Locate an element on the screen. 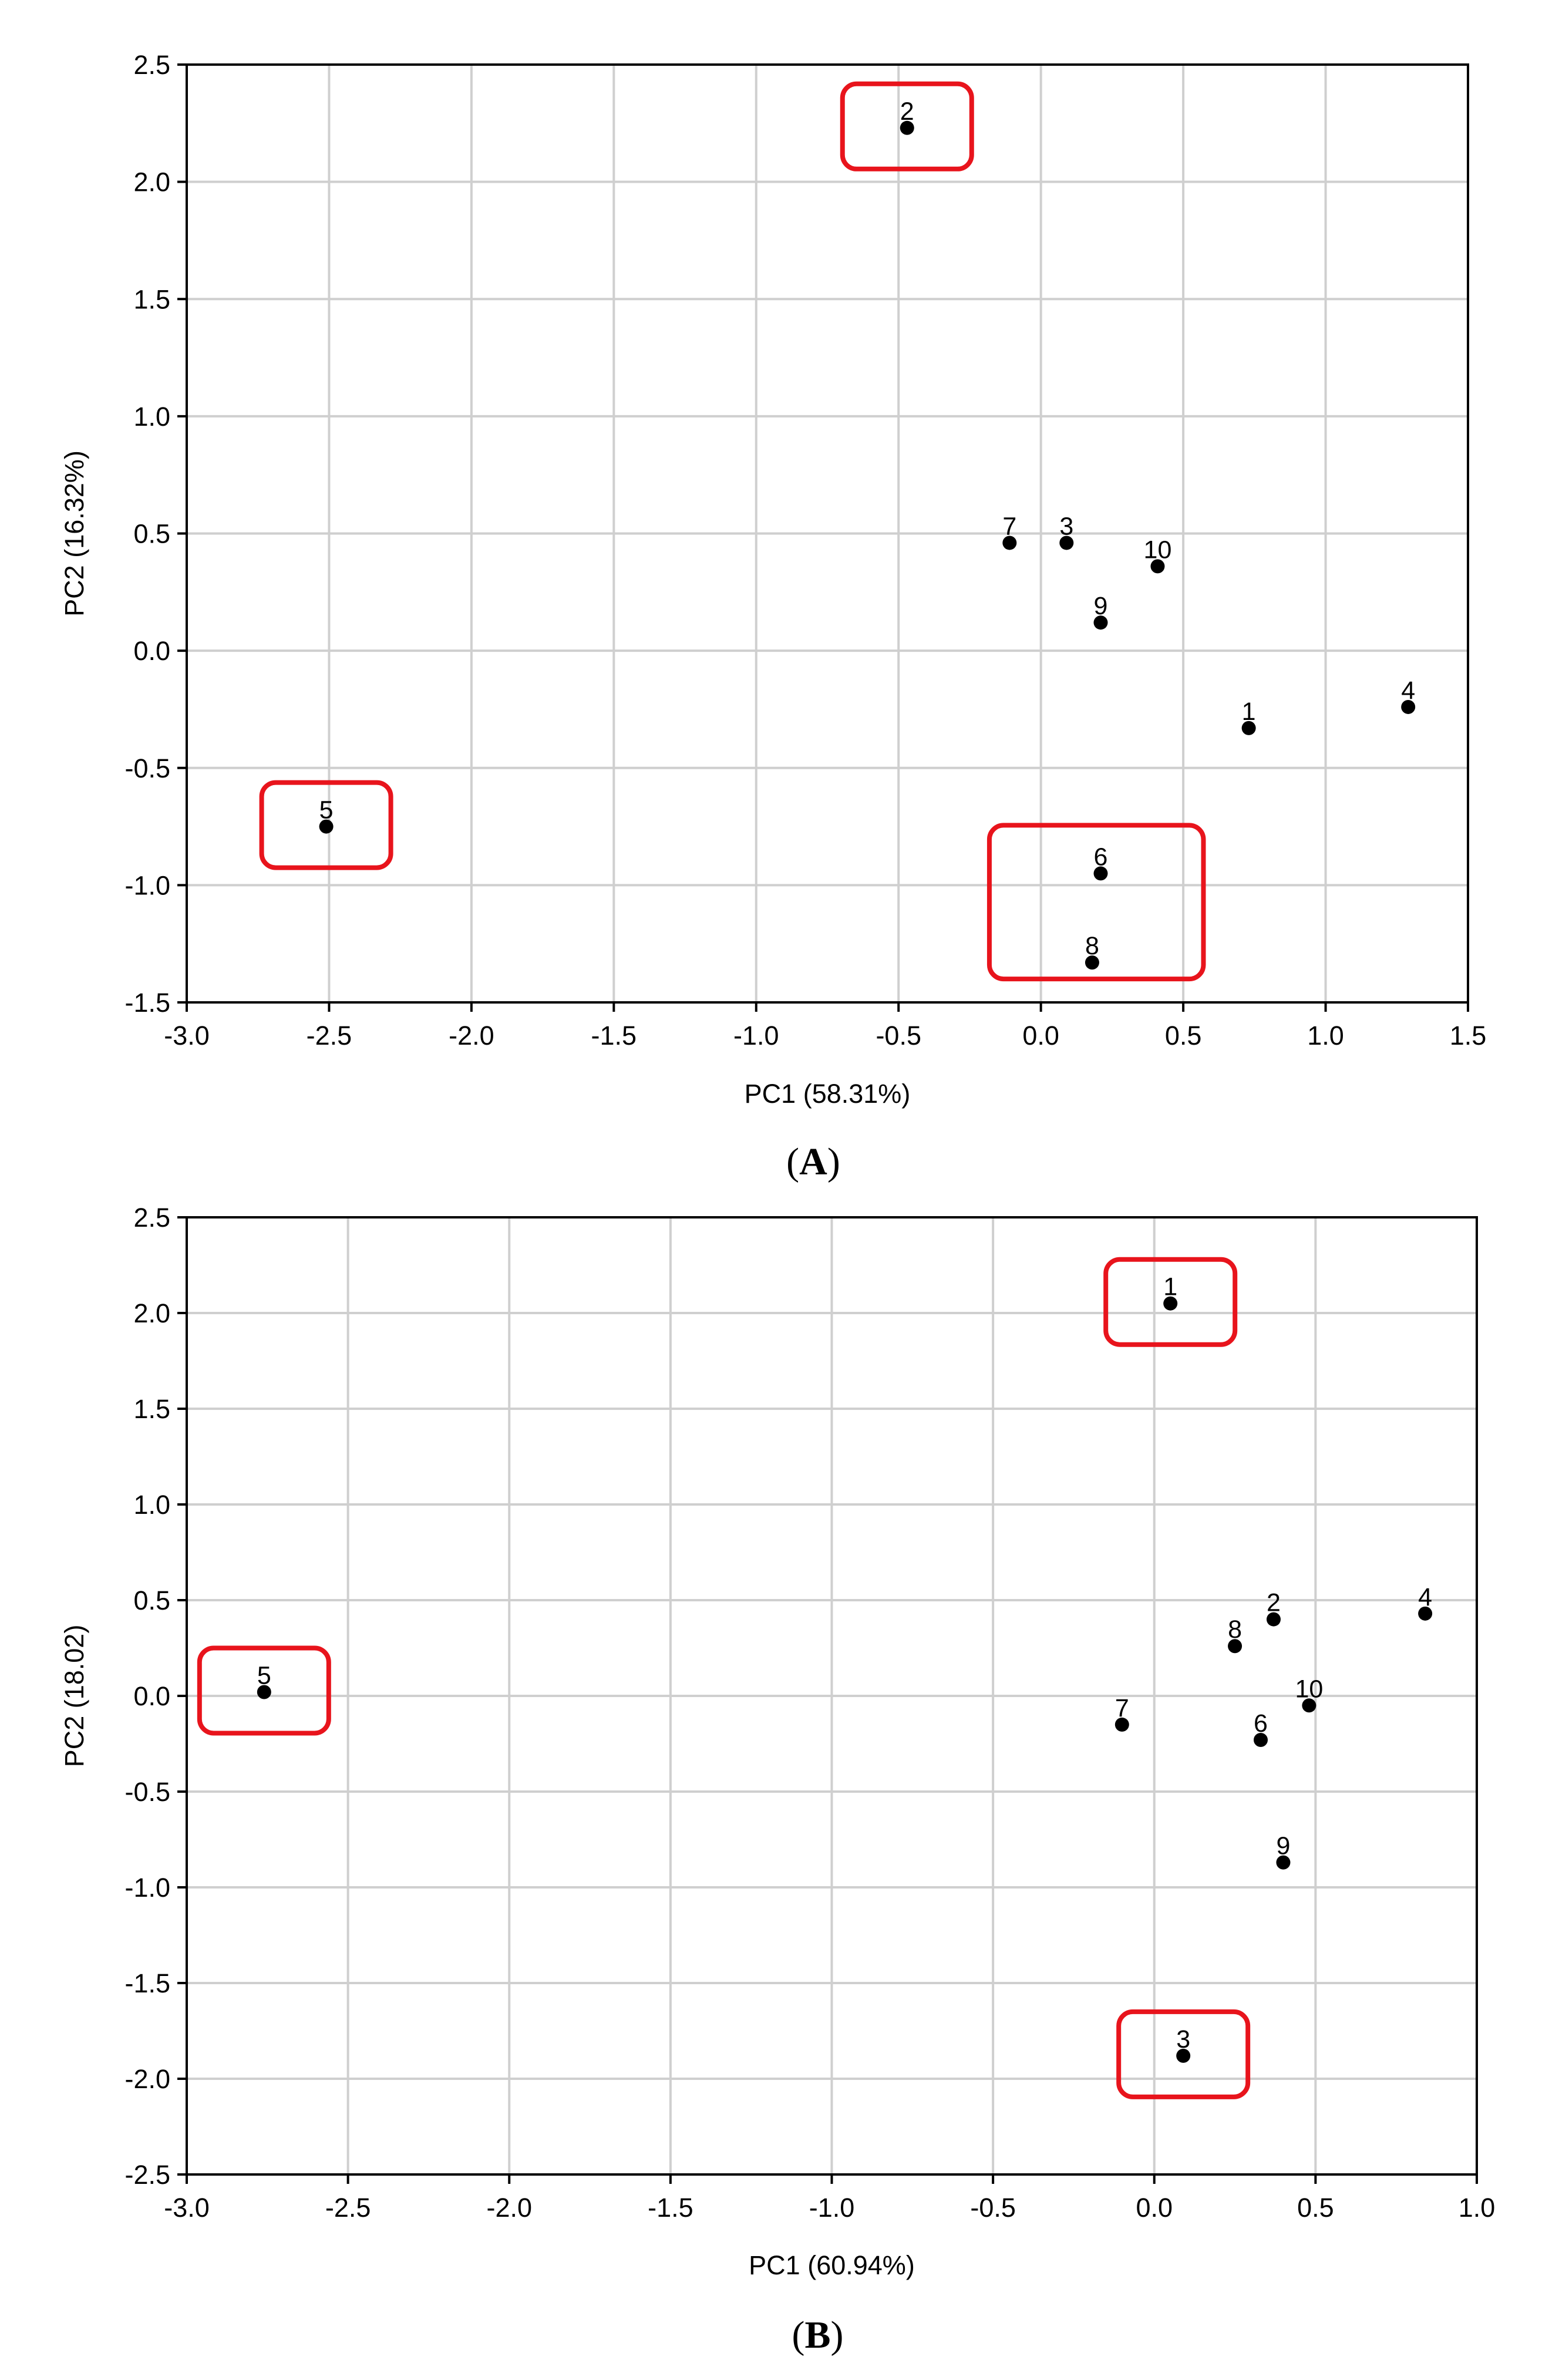 The height and width of the screenshot is (2380, 1559). caption-letter: A is located at coordinates (813, 1161).